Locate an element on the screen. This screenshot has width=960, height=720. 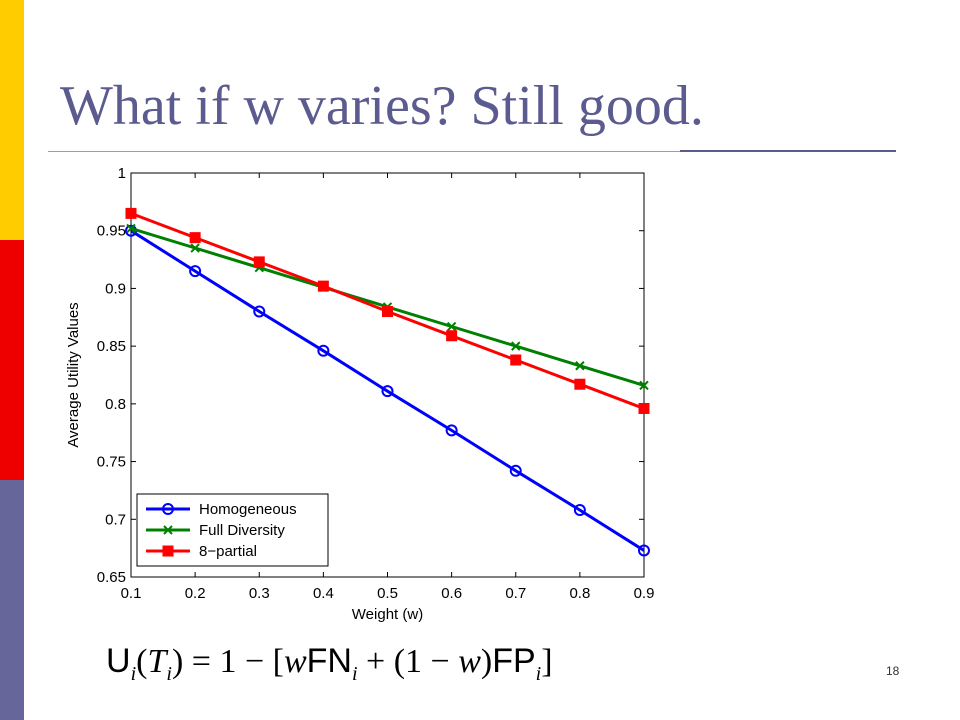
x-tick-label: 0.7 is located at coordinates (515, 593).